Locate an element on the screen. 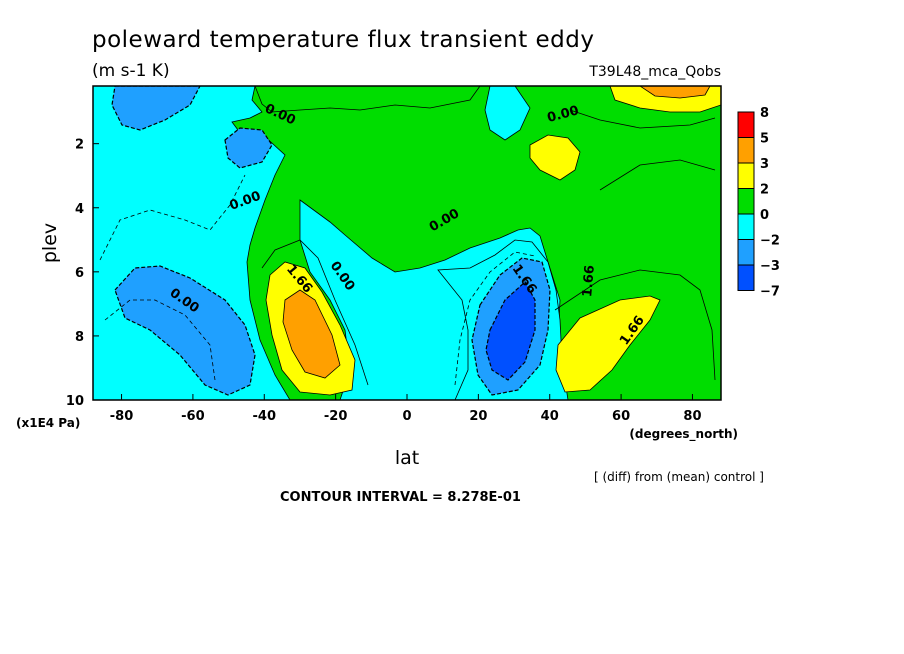  x-tick-label: 20 is located at coordinates (478, 416).